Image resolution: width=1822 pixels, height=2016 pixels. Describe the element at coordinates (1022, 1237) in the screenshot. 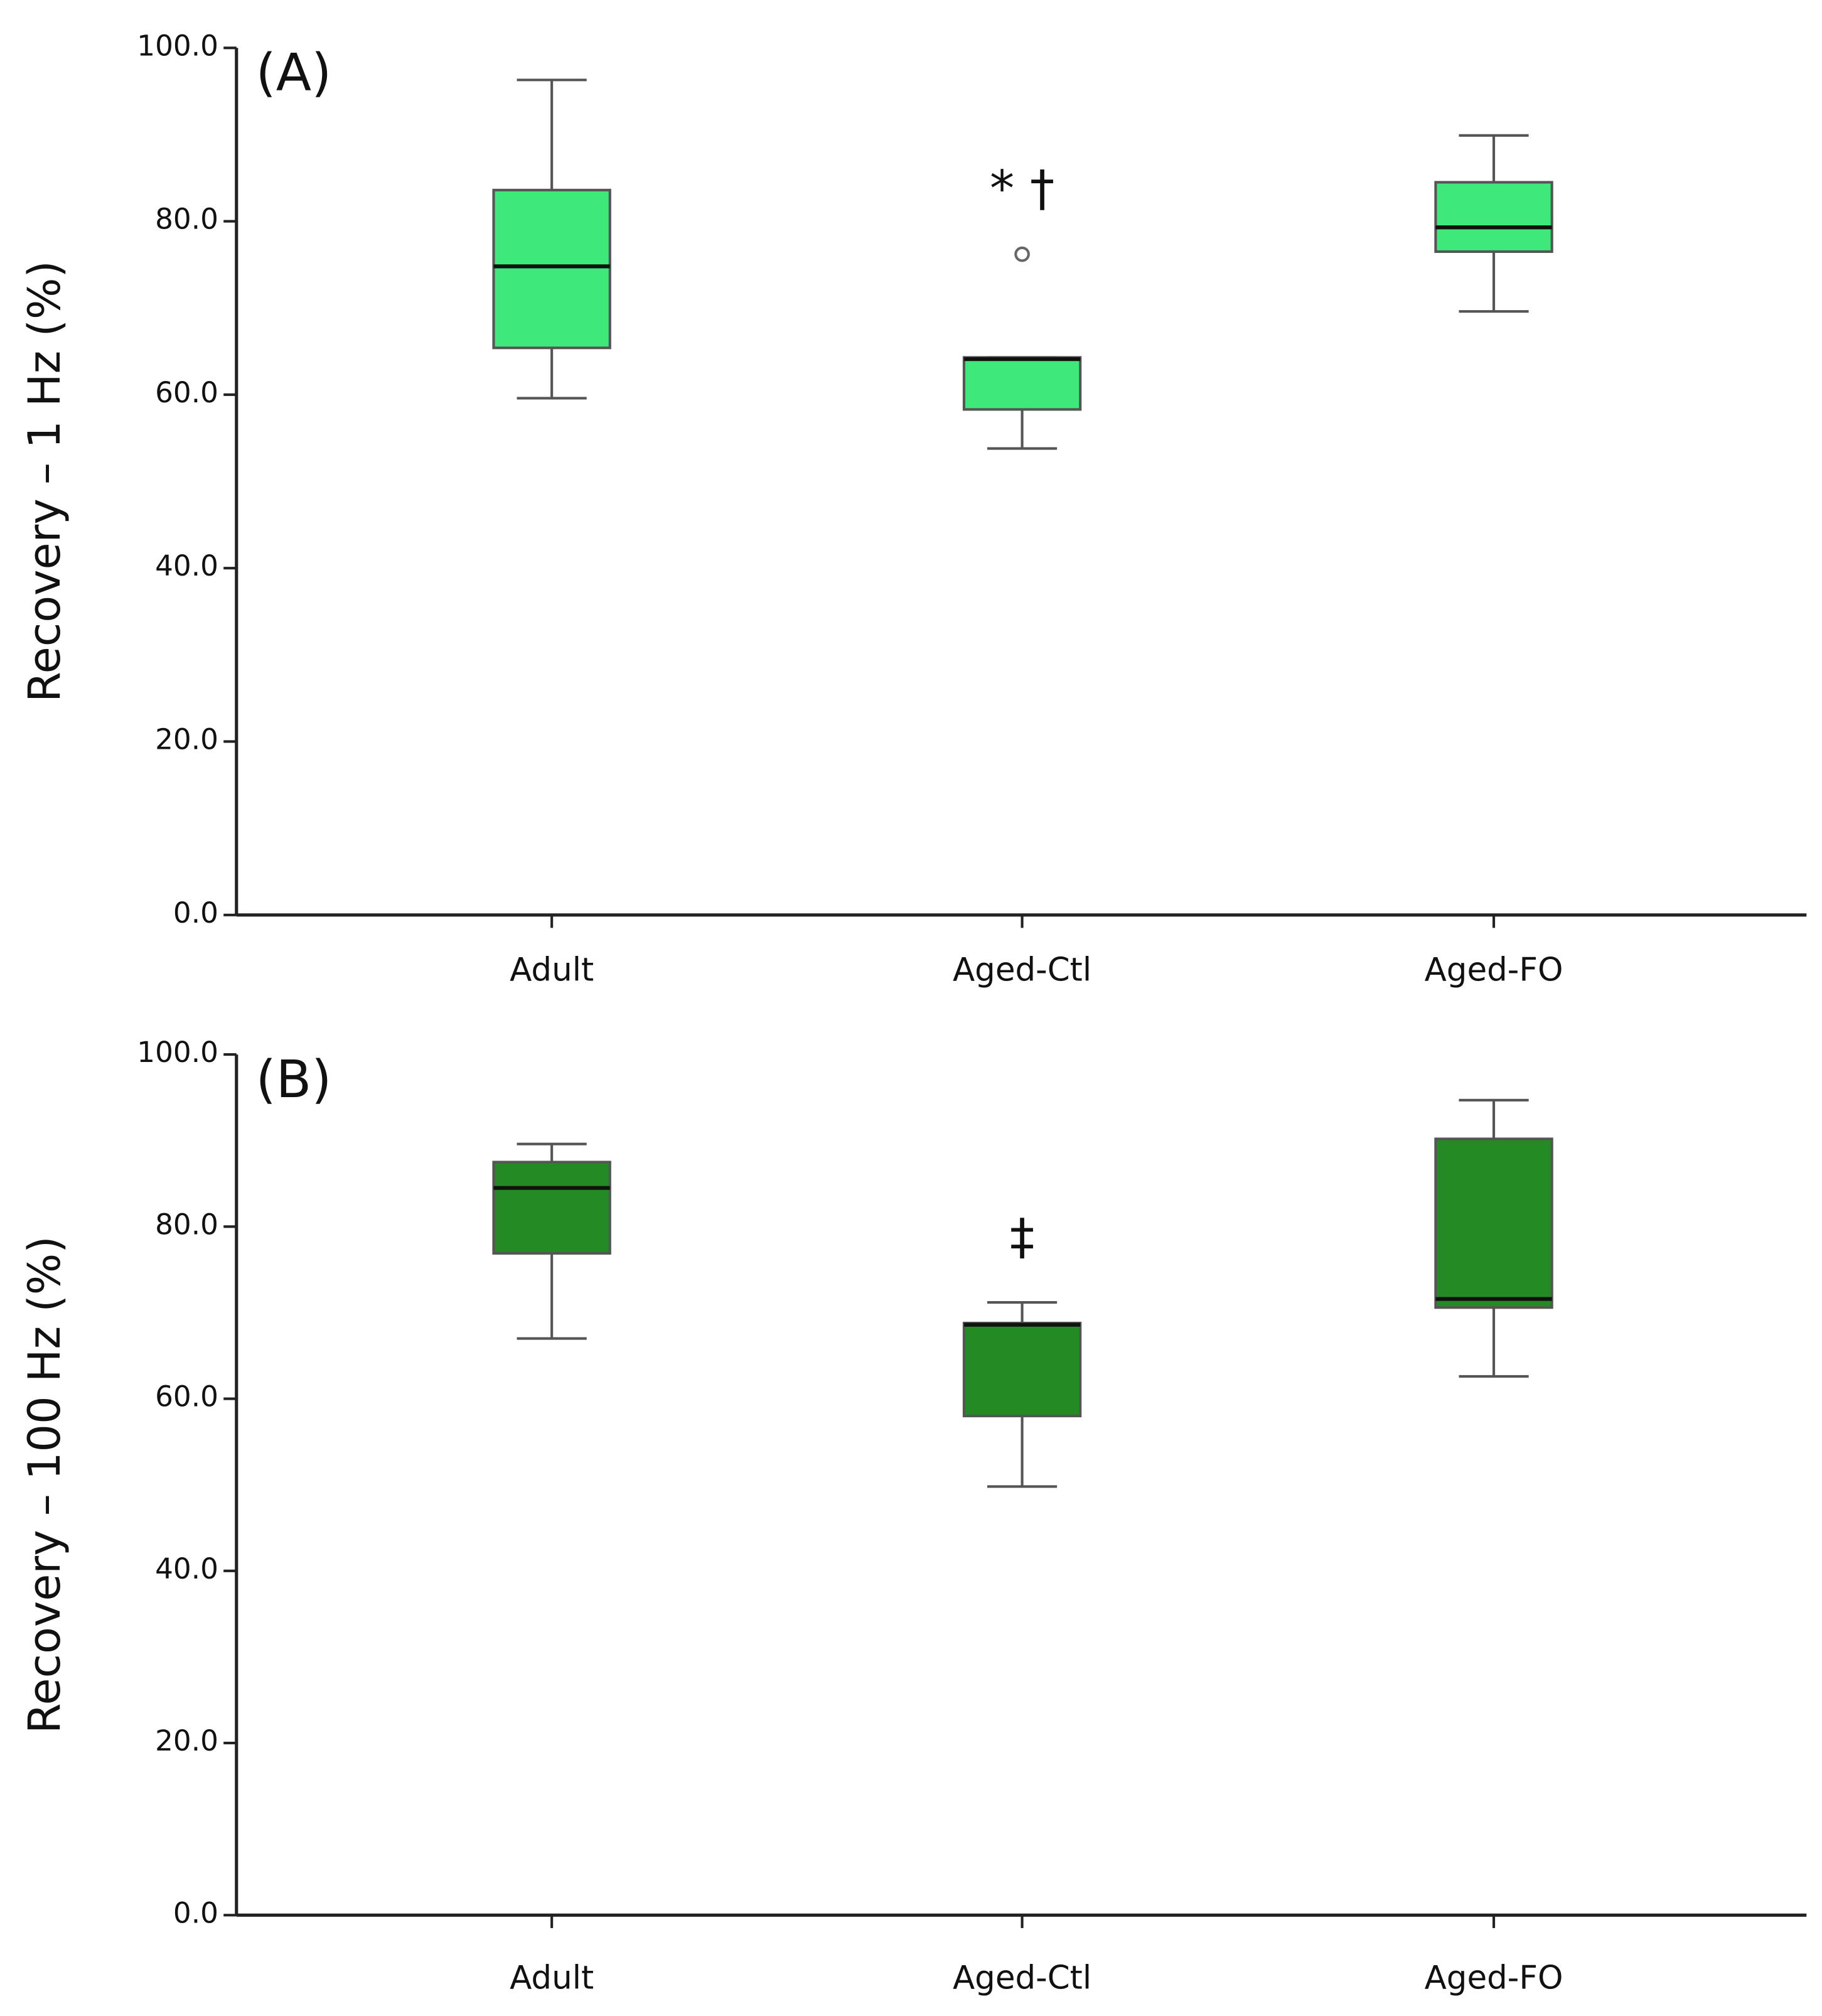

I see `annotation: ‡` at that location.